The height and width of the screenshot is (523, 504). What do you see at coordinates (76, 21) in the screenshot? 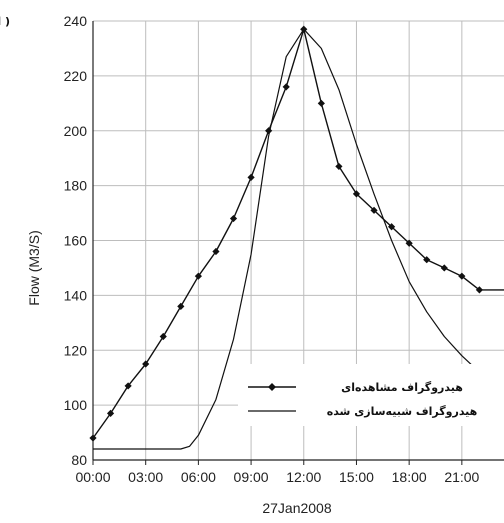
I see `y-tick-label-240: 240` at bounding box center [76, 21].